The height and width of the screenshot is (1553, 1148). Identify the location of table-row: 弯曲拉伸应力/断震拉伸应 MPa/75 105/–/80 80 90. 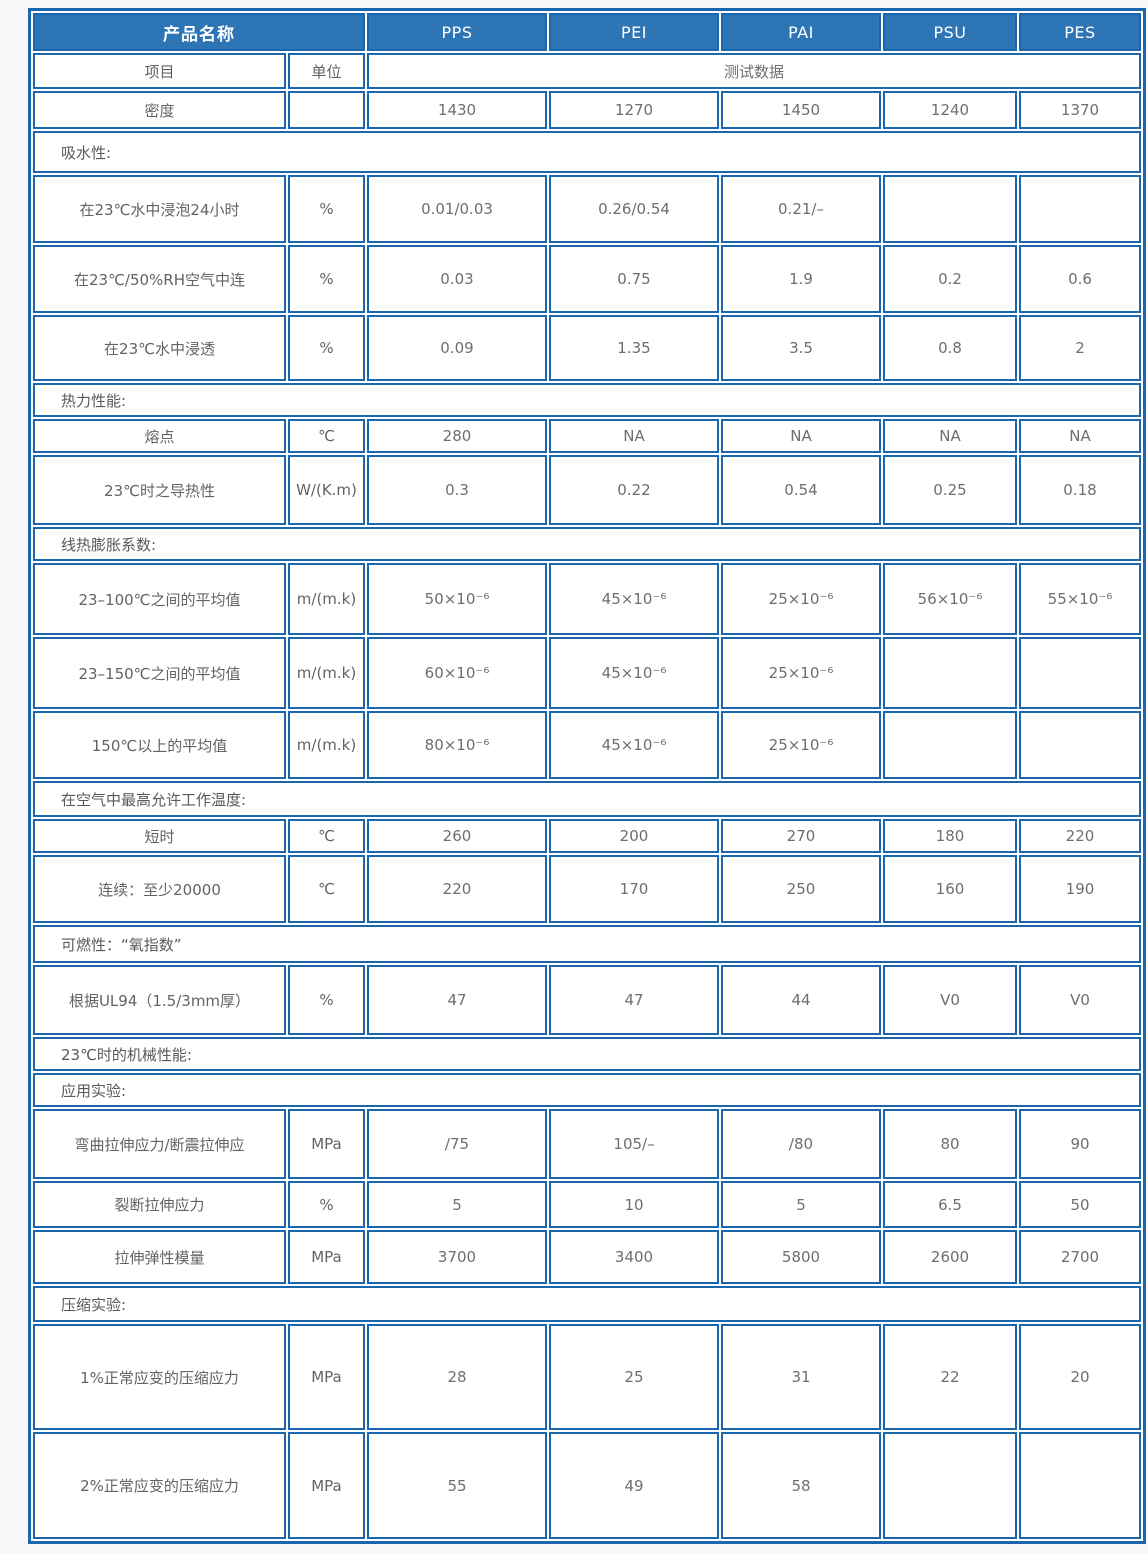
(587, 1144).